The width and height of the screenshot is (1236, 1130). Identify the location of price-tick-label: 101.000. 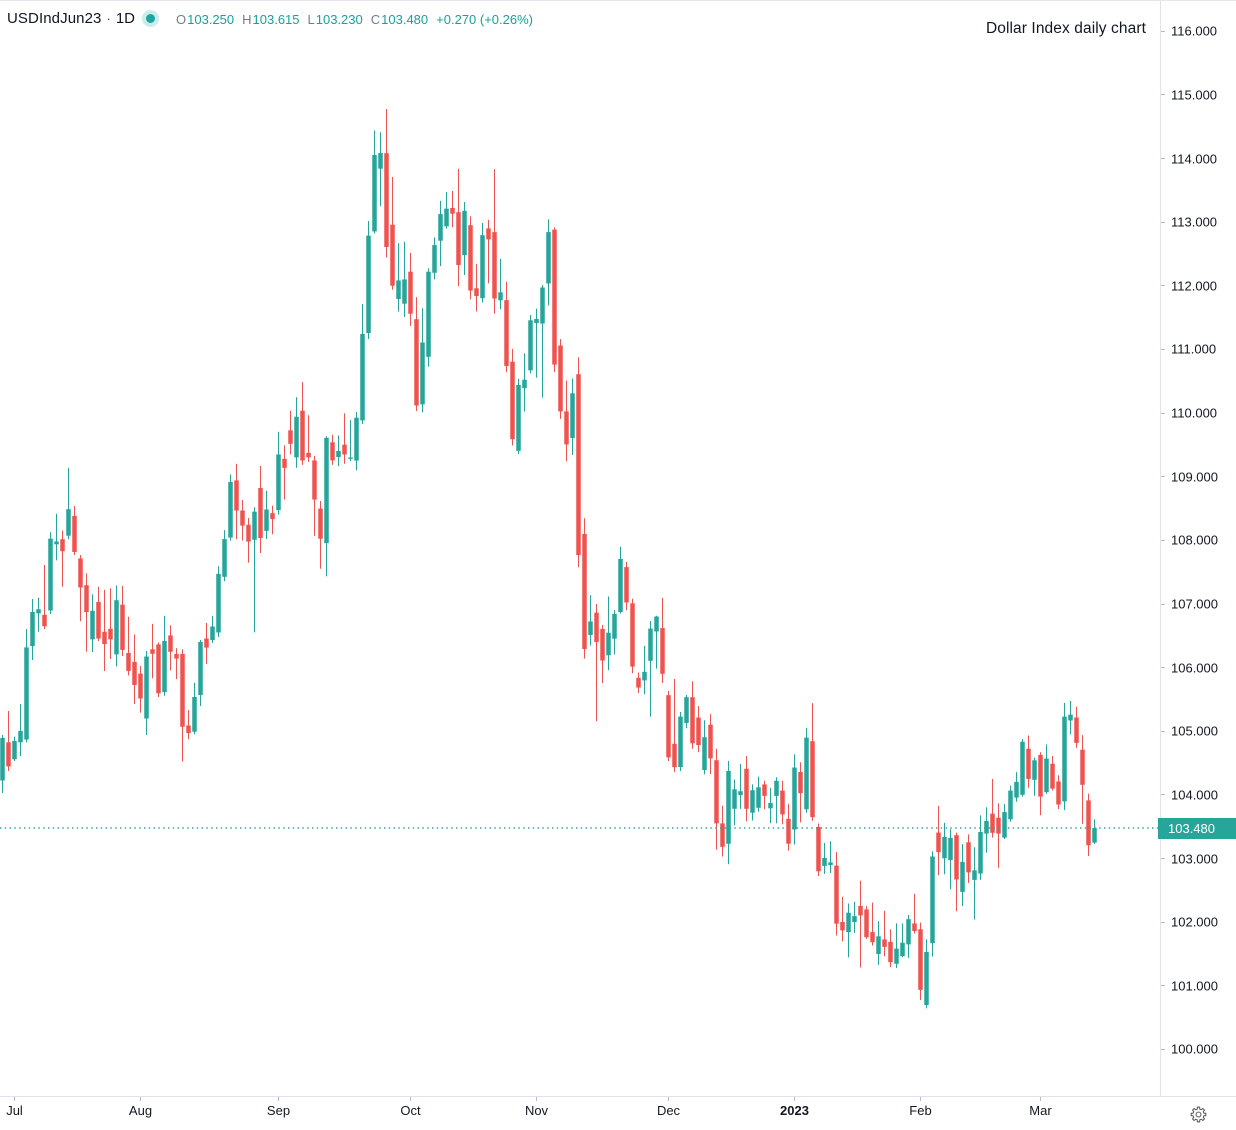
(1194, 986).